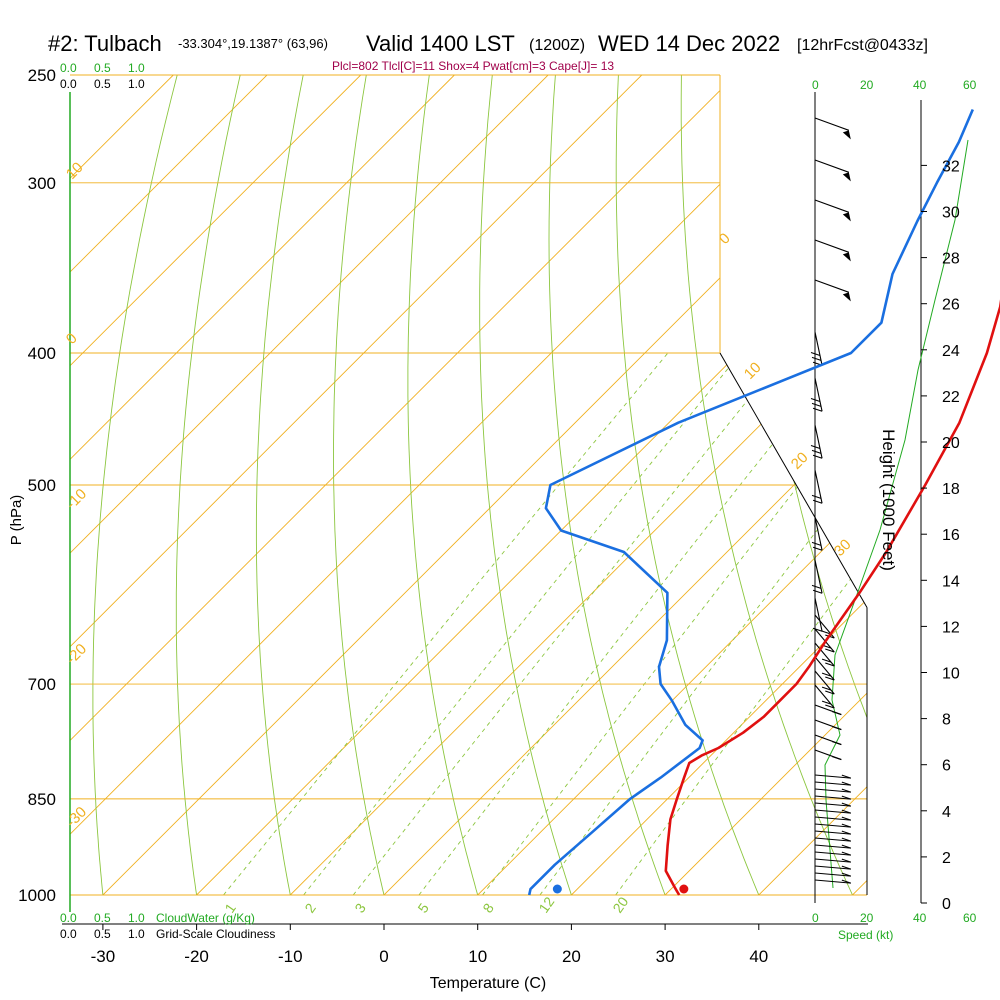  I want to click on valid-time: Valid 1400 LST, so click(440, 43).